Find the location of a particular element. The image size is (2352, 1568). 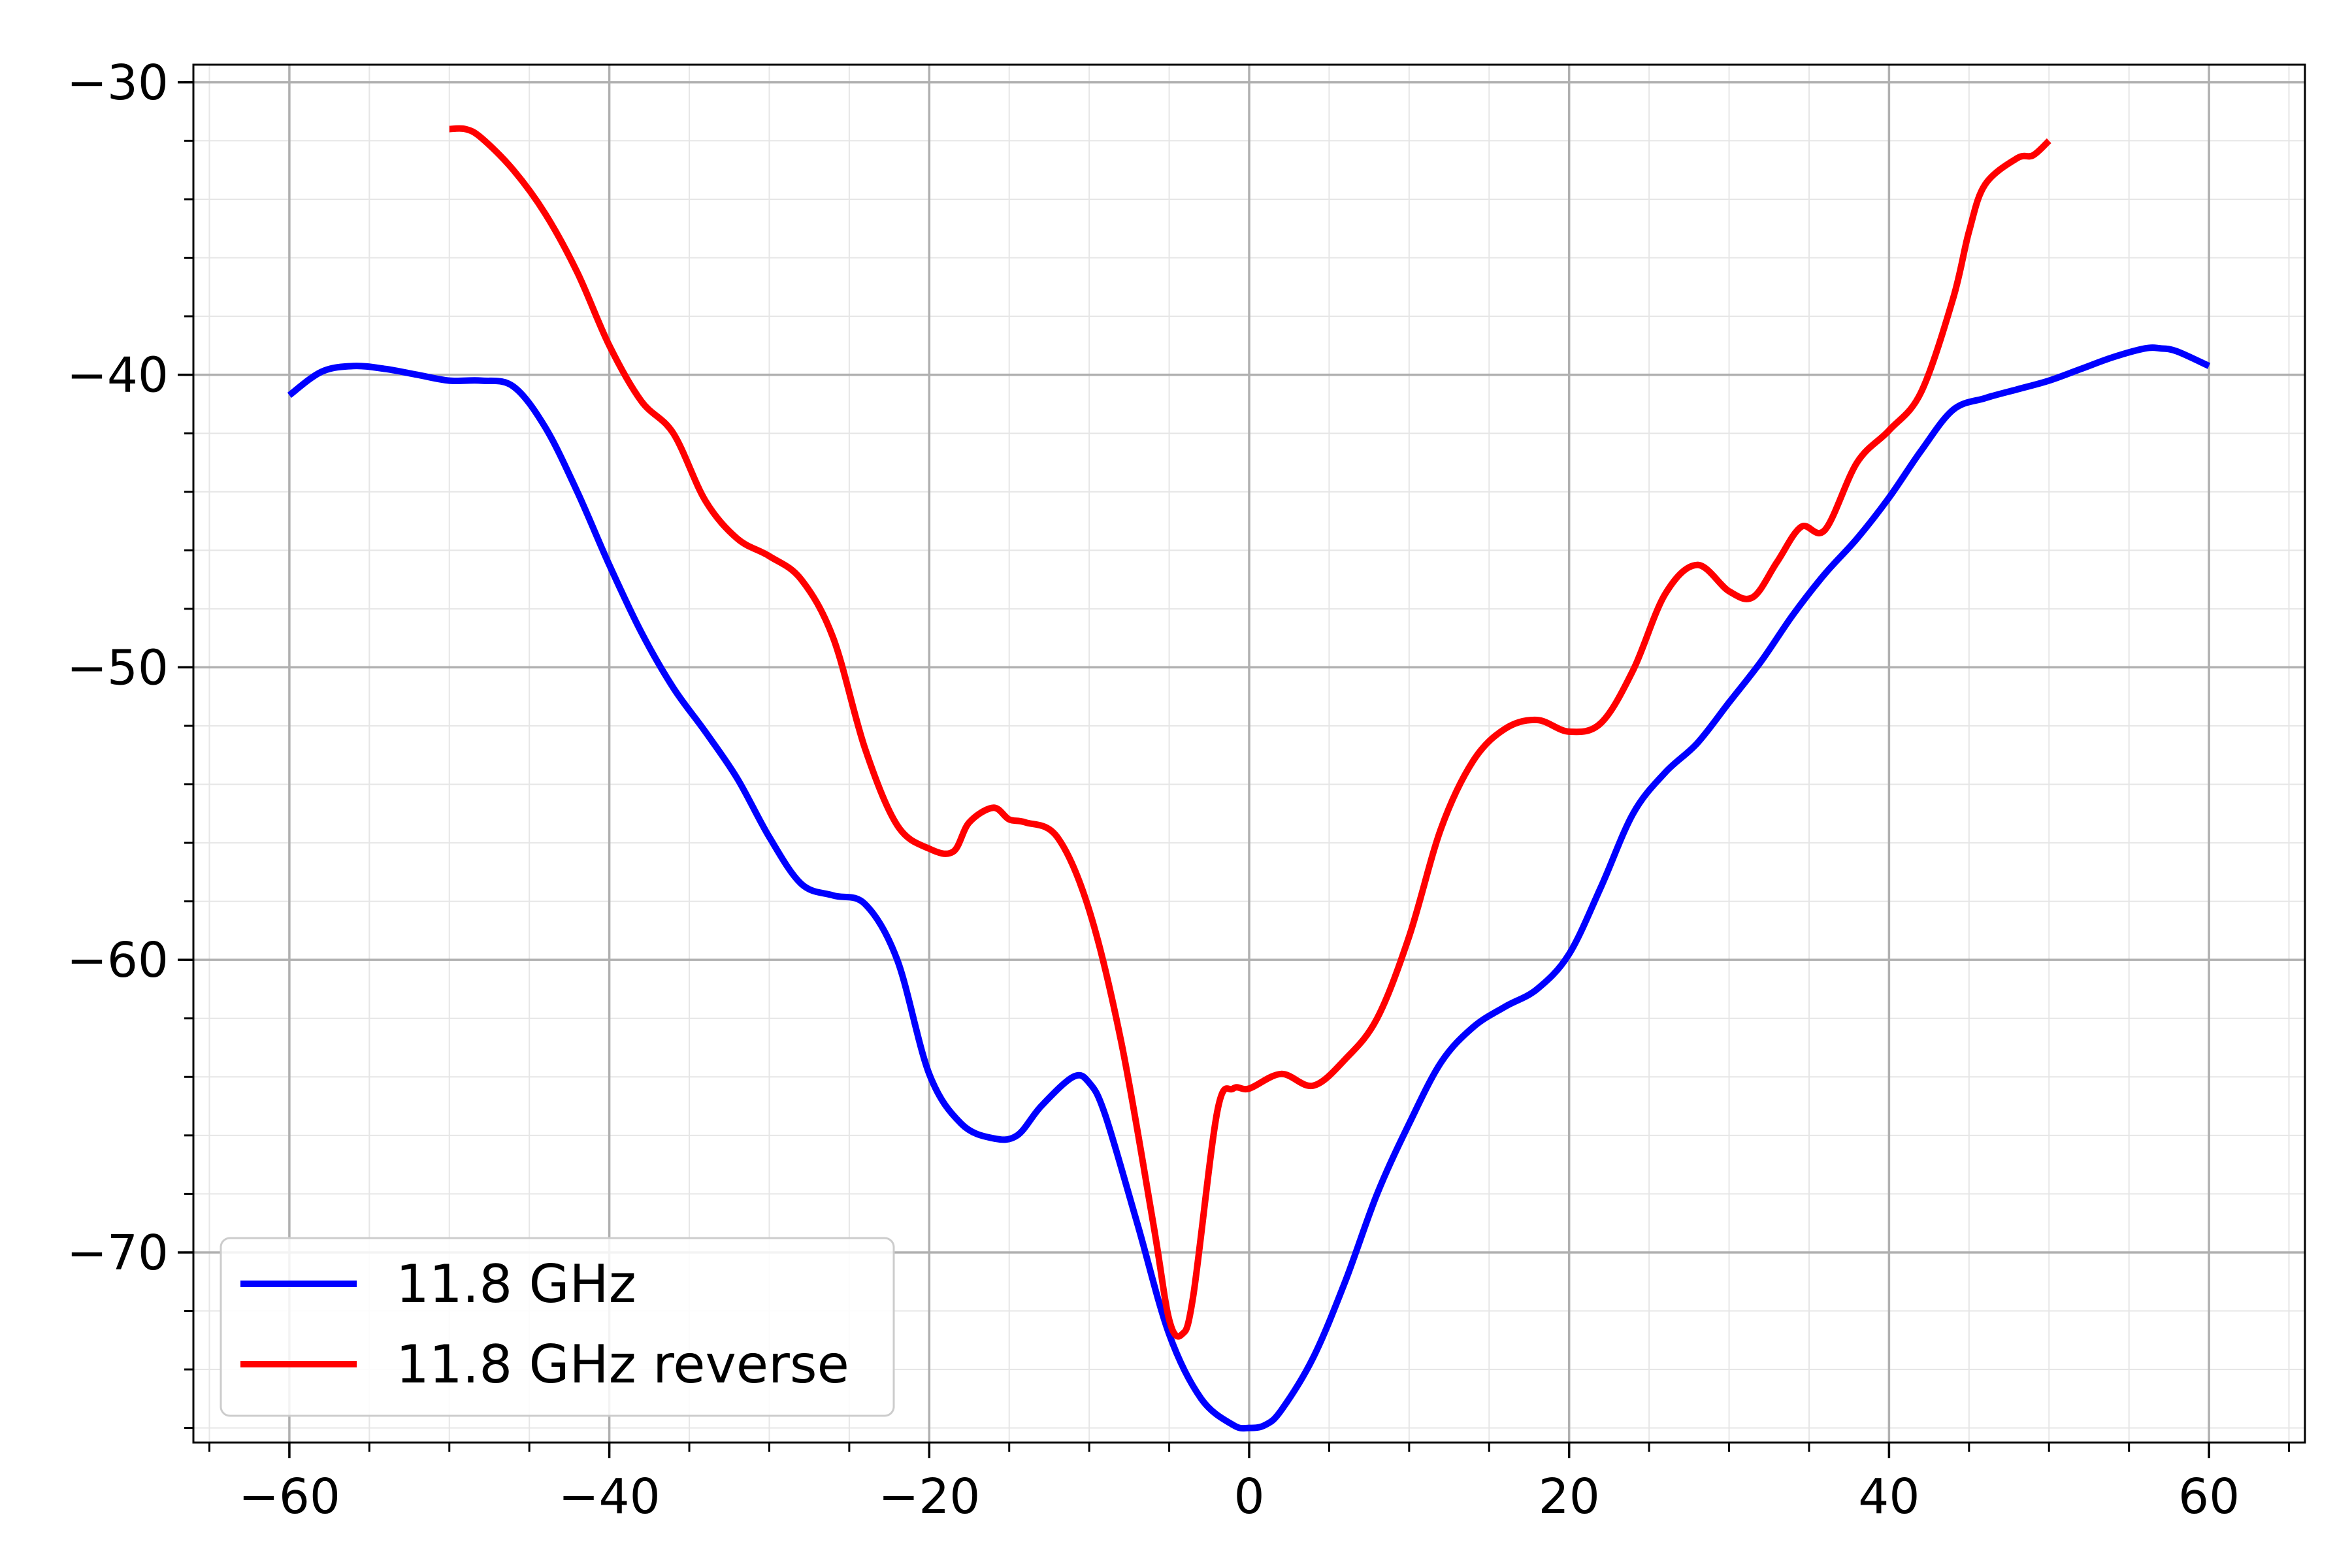

x-tick-label: 0 is located at coordinates (1248, 1497).